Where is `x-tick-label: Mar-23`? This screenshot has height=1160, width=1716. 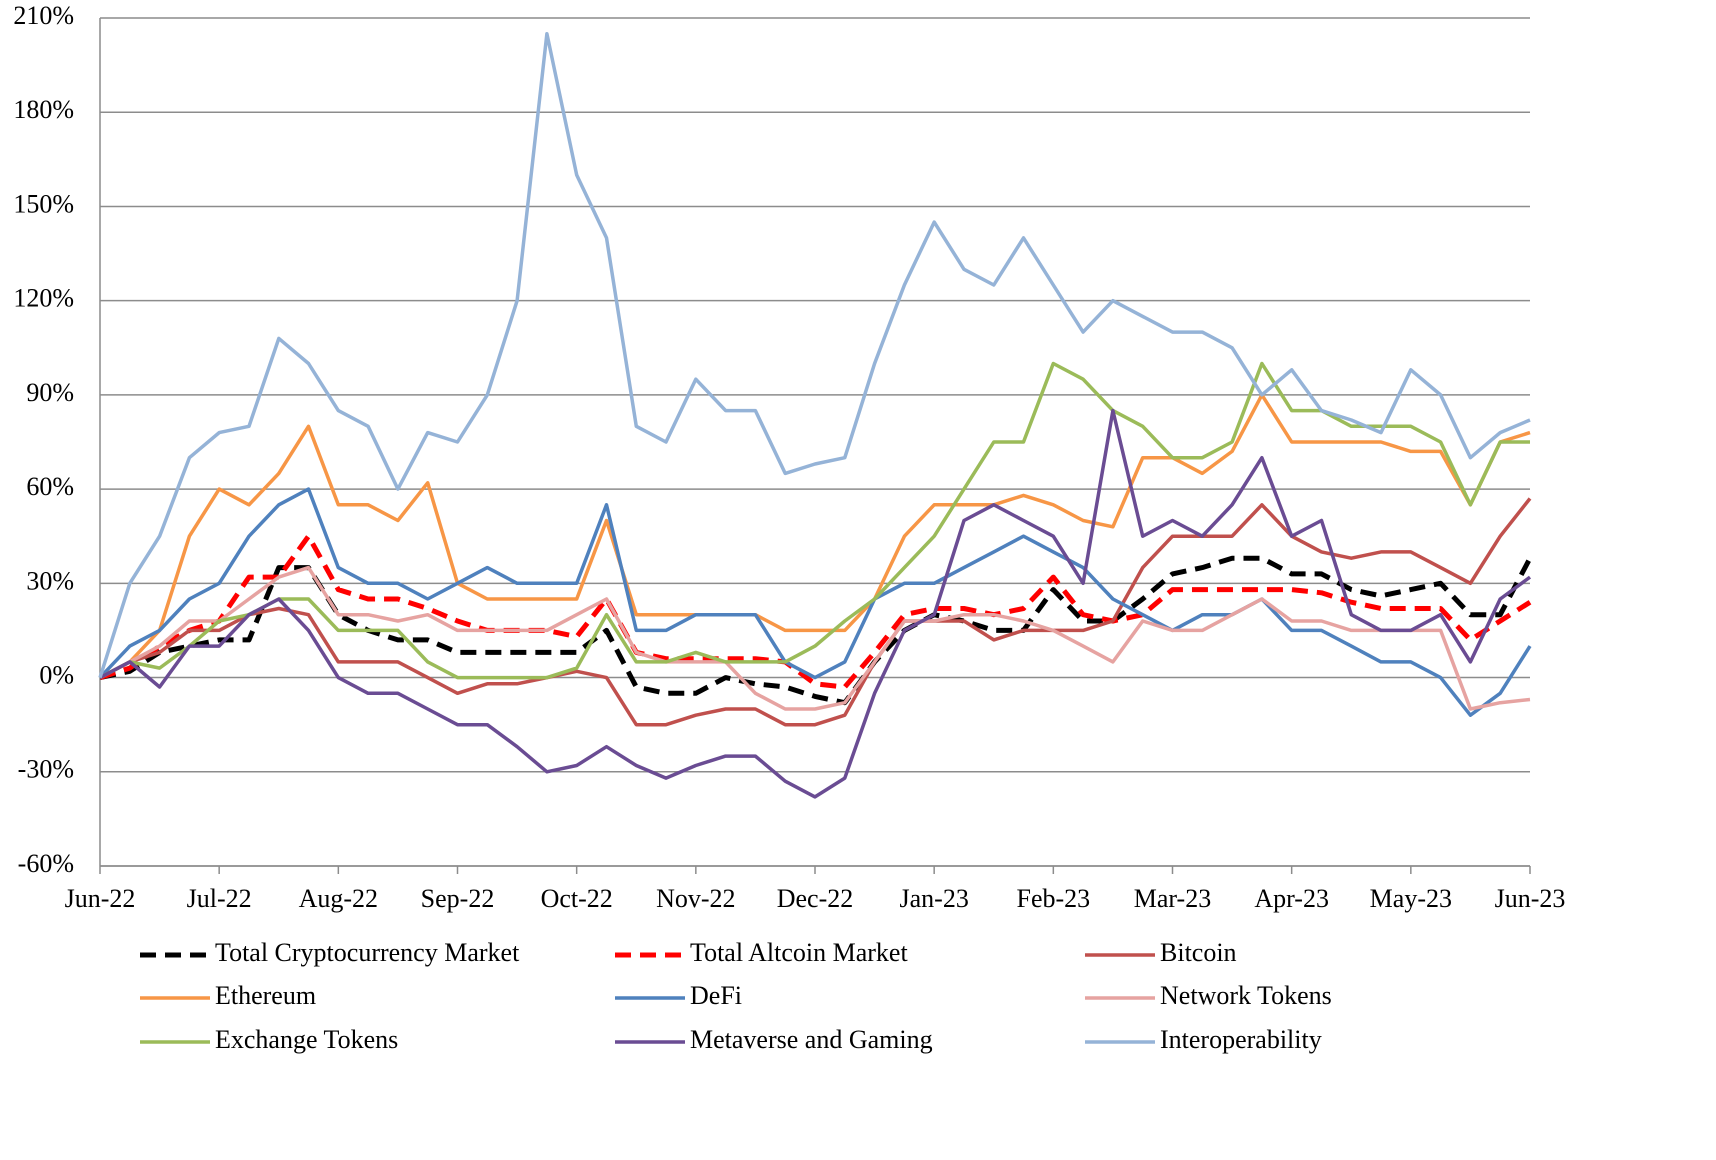
x-tick-label: Mar-23 is located at coordinates (1172, 898).